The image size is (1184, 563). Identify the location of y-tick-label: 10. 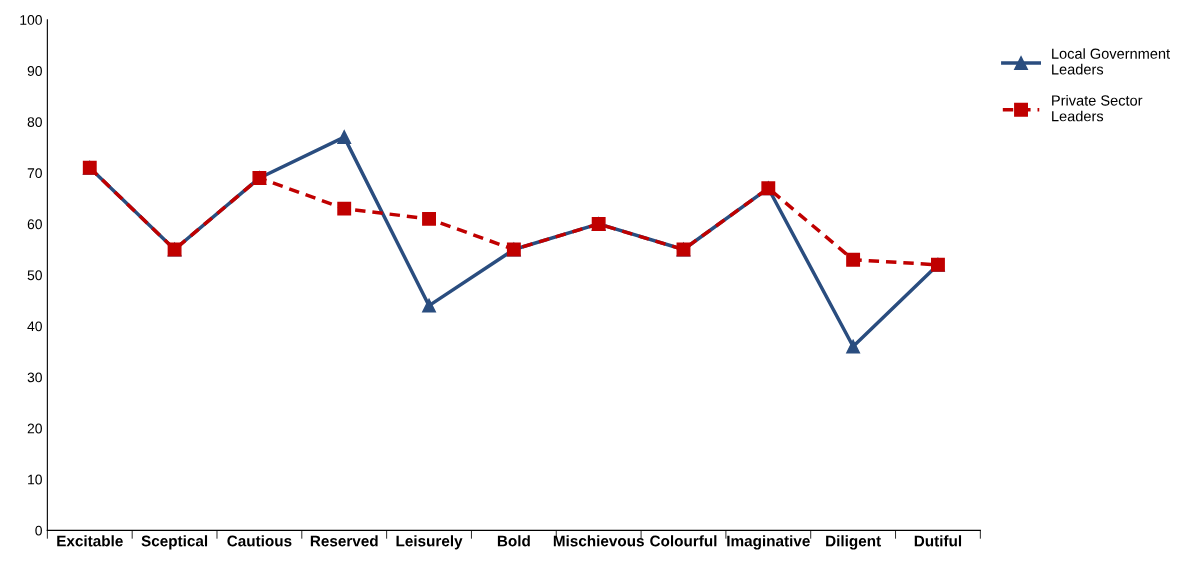
(35, 479).